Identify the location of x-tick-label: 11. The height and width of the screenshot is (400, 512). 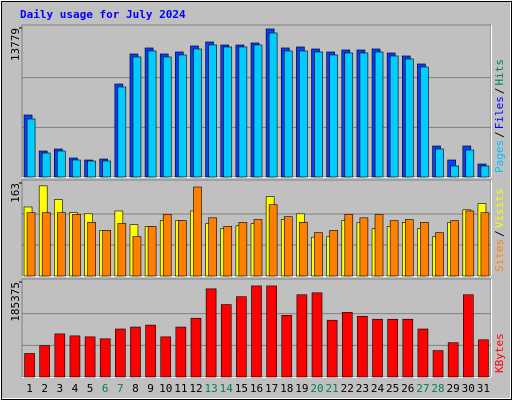
(180, 388).